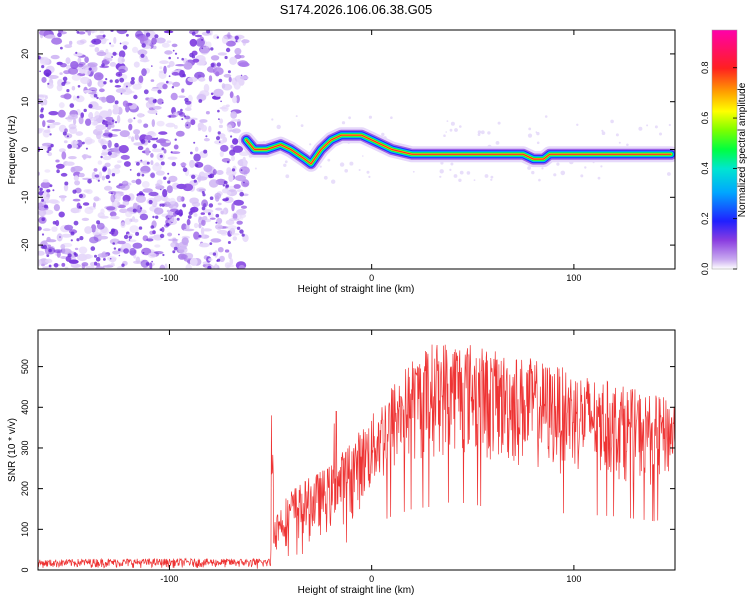 Image resolution: width=750 pixels, height=600 pixels. I want to click on colorbar-gradient, so click(724, 149).